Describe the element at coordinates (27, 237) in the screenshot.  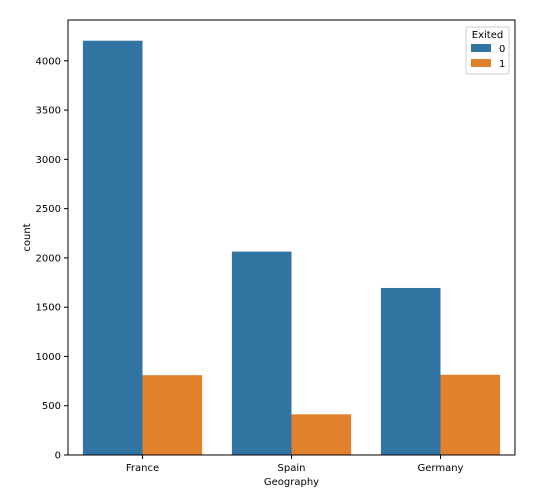
I see `y-axis-label: count` at that location.